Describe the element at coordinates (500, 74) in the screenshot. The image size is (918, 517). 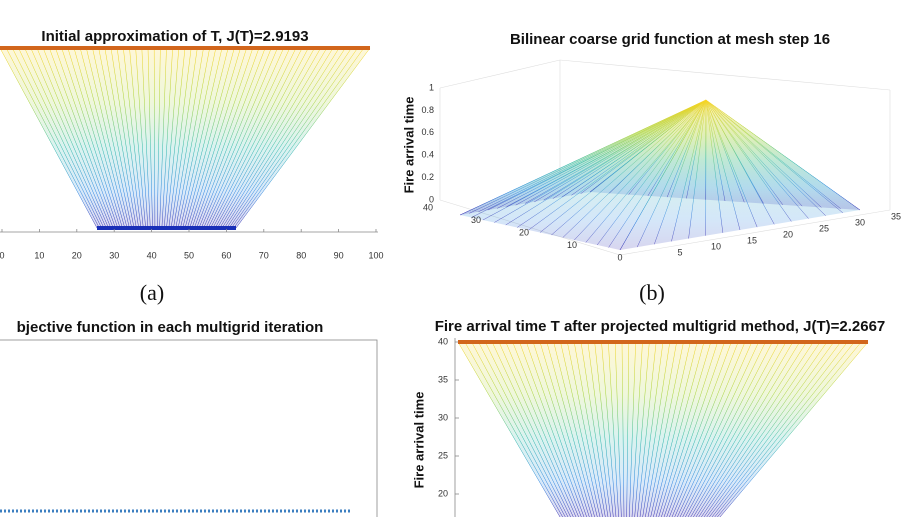
I see `box-edge` at that location.